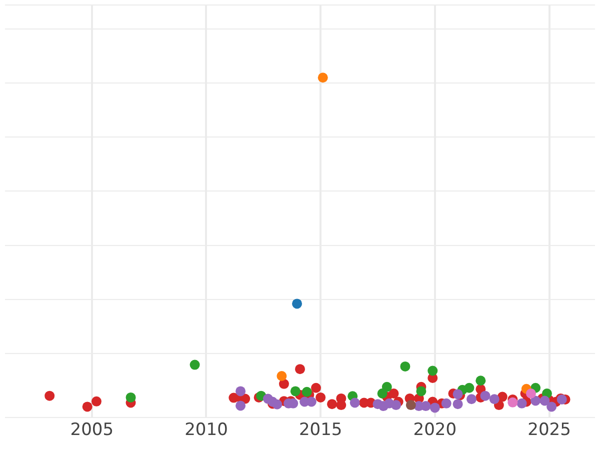 This screenshot has height=450, width=600. I want to click on x-tick-label: 2020, so click(435, 430).